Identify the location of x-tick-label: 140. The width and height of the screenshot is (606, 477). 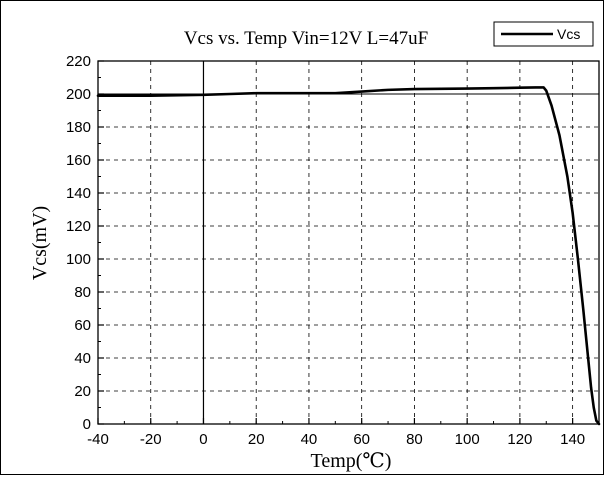
(572, 439).